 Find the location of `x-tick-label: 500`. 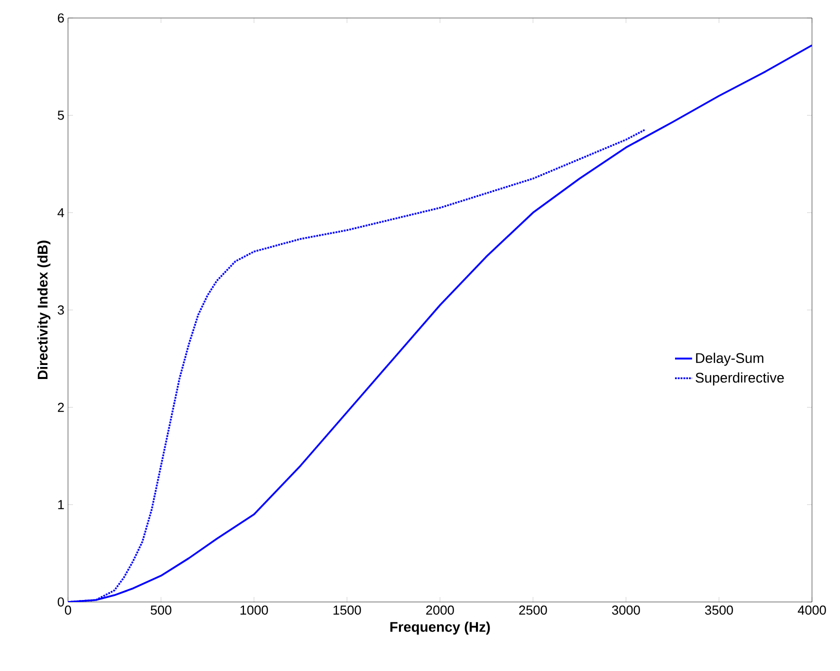

x-tick-label: 500 is located at coordinates (161, 610).